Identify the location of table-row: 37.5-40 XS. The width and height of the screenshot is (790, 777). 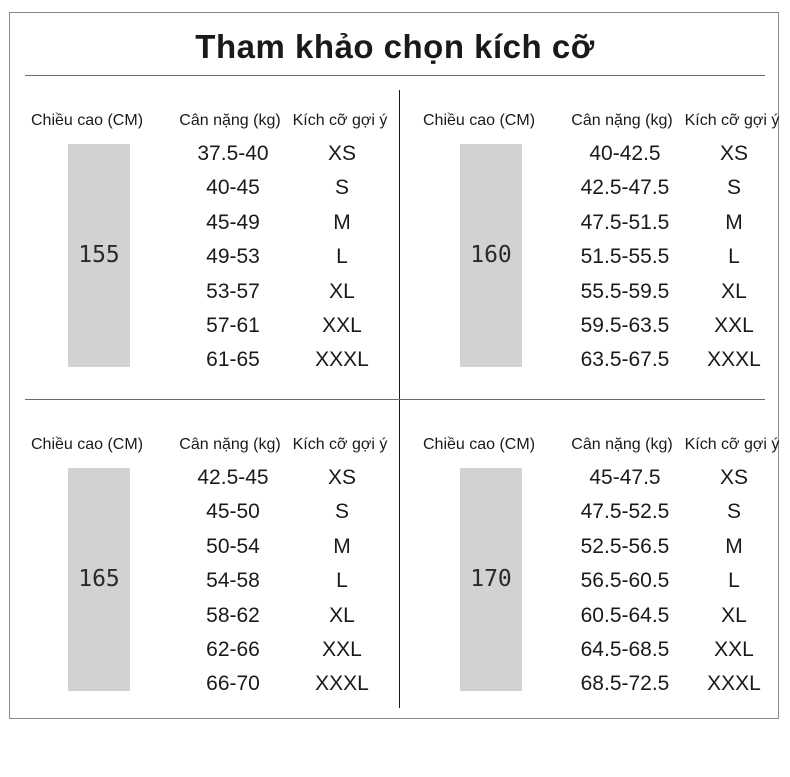
(217, 154).